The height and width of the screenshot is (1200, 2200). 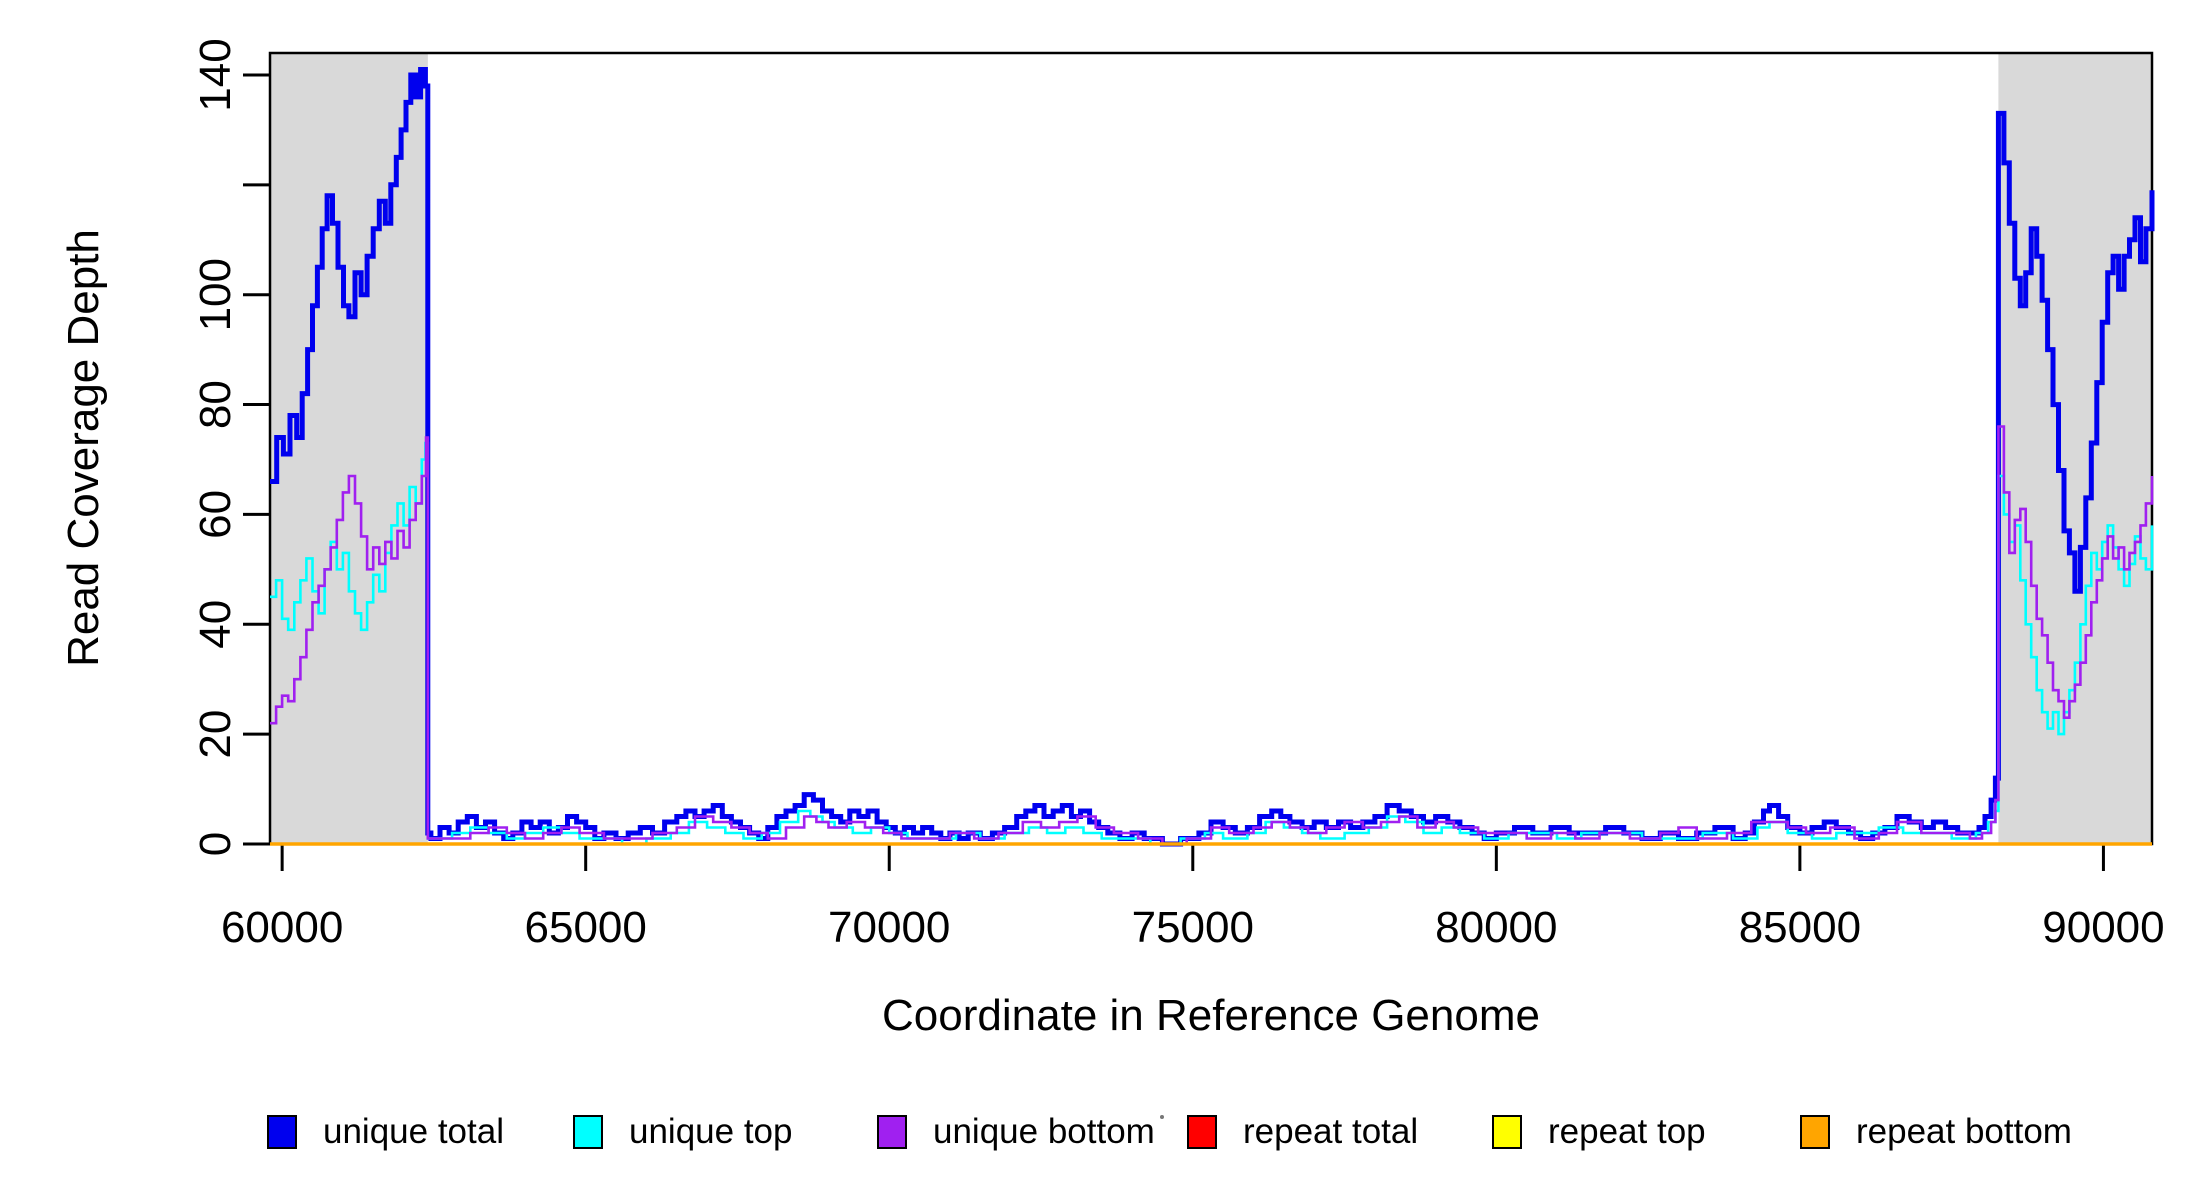 What do you see at coordinates (215, 624) in the screenshot?
I see `y-tick-label: 40` at bounding box center [215, 624].